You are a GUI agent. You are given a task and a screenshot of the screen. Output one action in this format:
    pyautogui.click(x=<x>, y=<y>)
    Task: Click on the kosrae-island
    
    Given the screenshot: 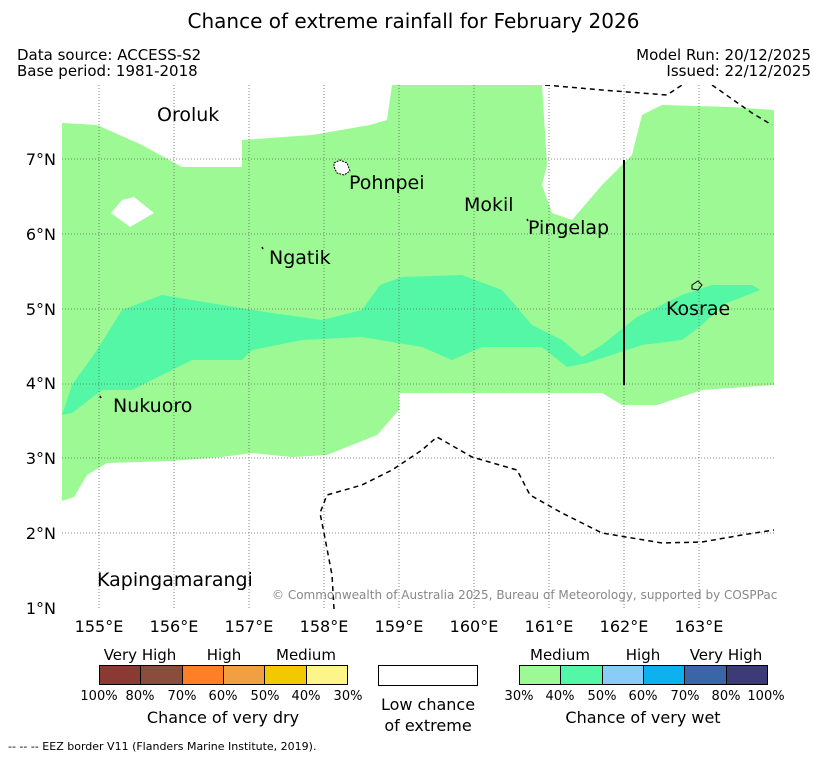 What is the action you would take?
    pyautogui.click(x=697, y=285)
    